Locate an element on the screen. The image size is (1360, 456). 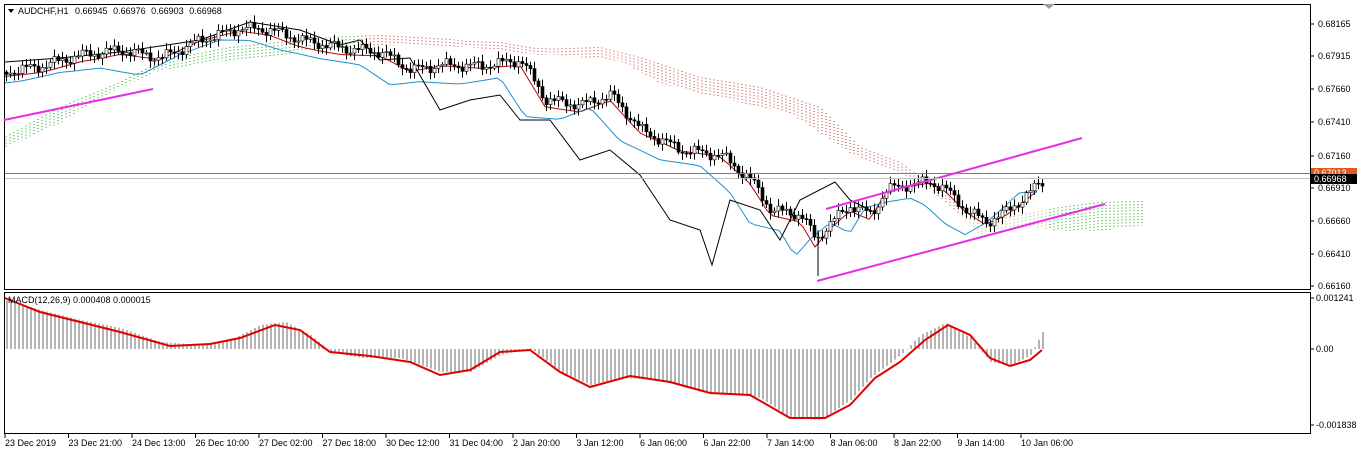
line-price-tag is located at coordinates (1334, 173).